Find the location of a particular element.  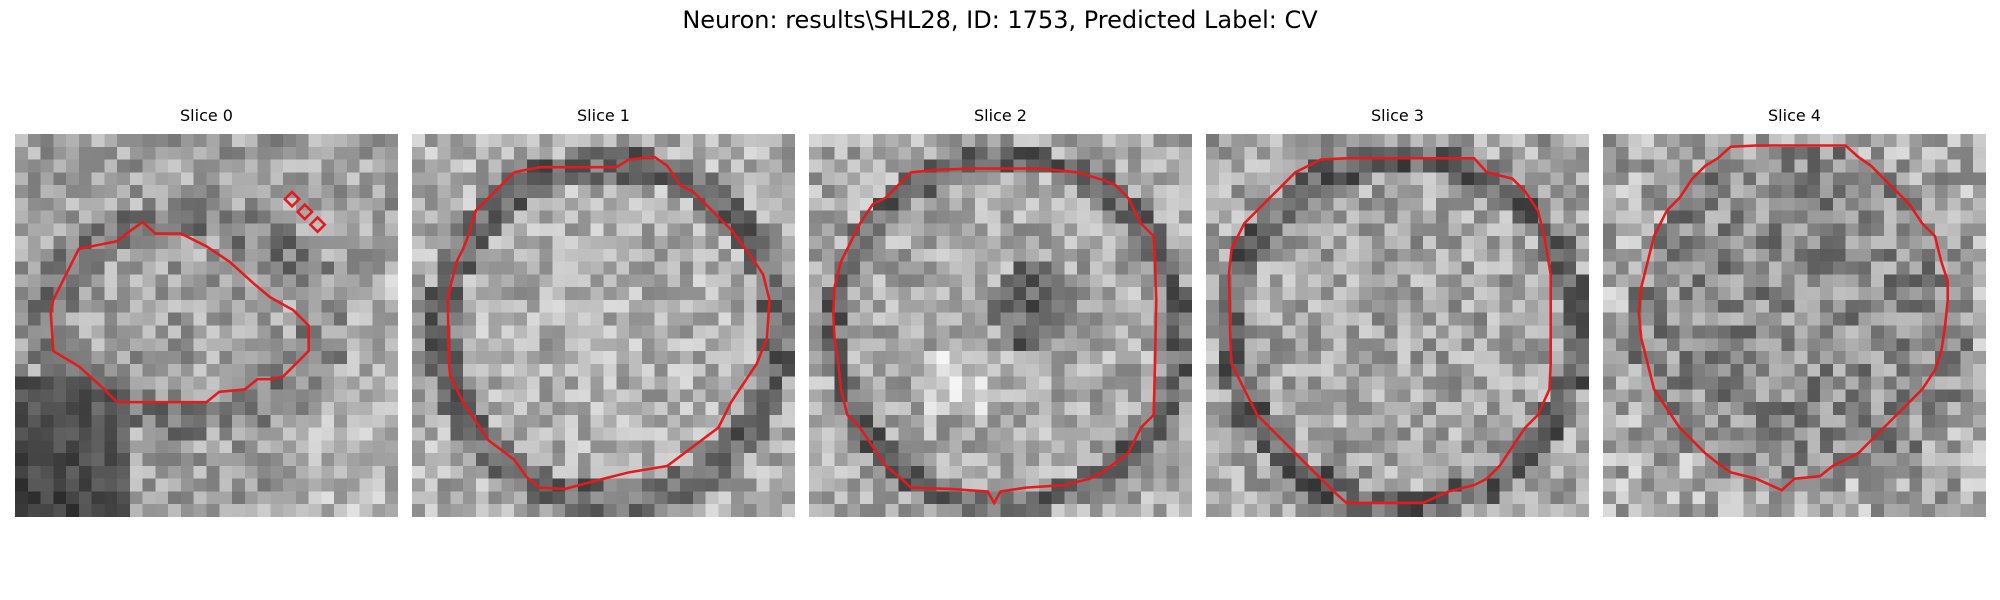

slice-panel-3: Slice 3 is located at coordinates (1397, 312).